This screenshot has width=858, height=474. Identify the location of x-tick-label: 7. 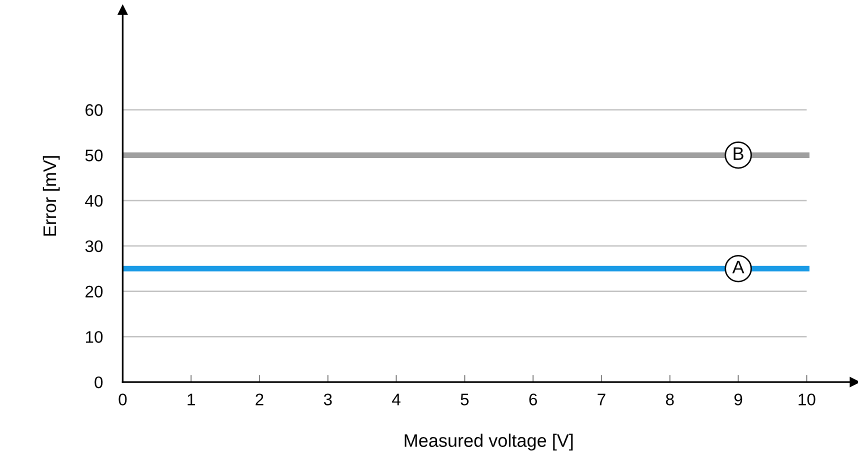
(602, 400).